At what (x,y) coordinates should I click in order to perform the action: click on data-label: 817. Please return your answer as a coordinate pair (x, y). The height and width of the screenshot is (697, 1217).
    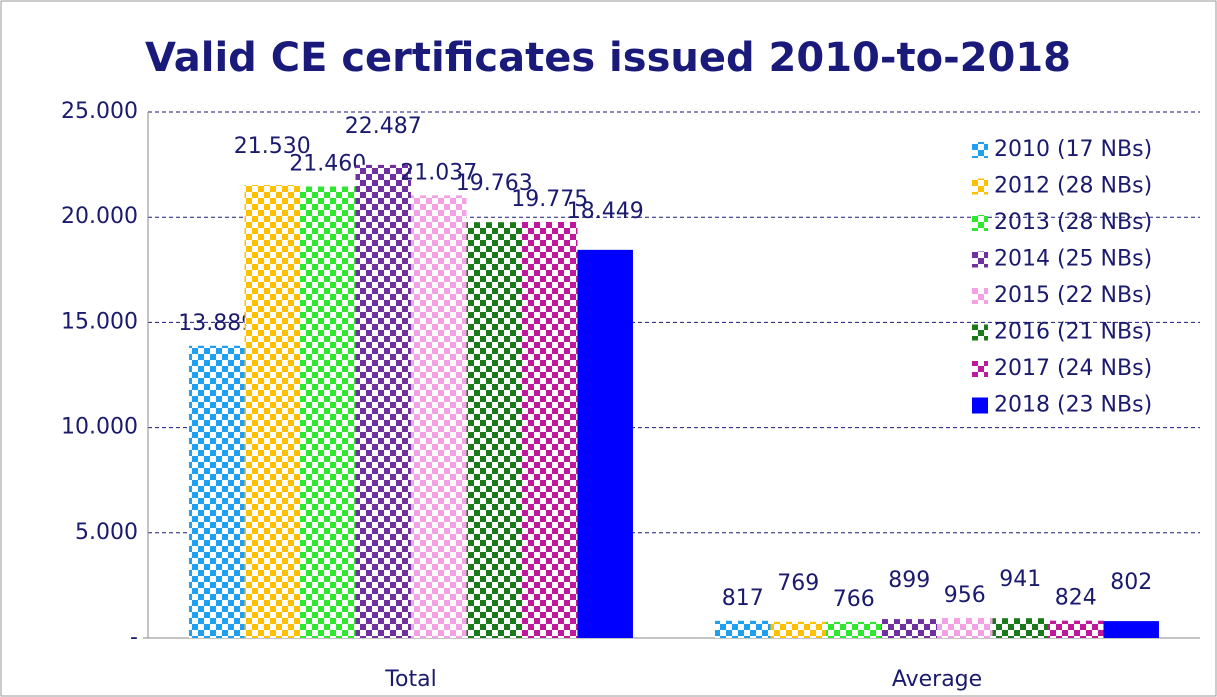
    Looking at the image, I should click on (743, 598).